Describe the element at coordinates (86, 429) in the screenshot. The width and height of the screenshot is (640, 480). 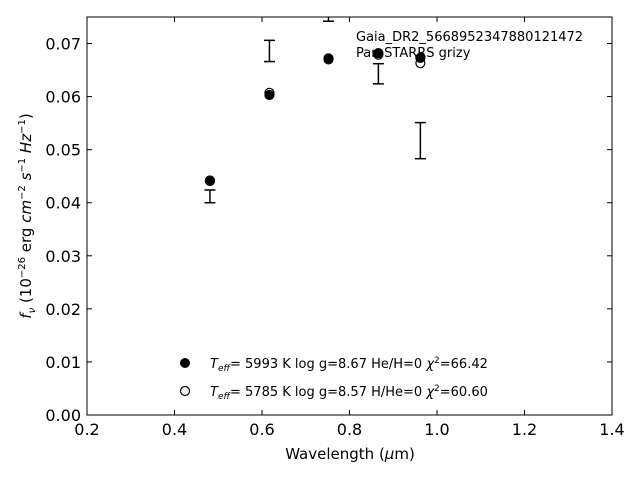
I see `x-tick-label: 0.2` at that location.